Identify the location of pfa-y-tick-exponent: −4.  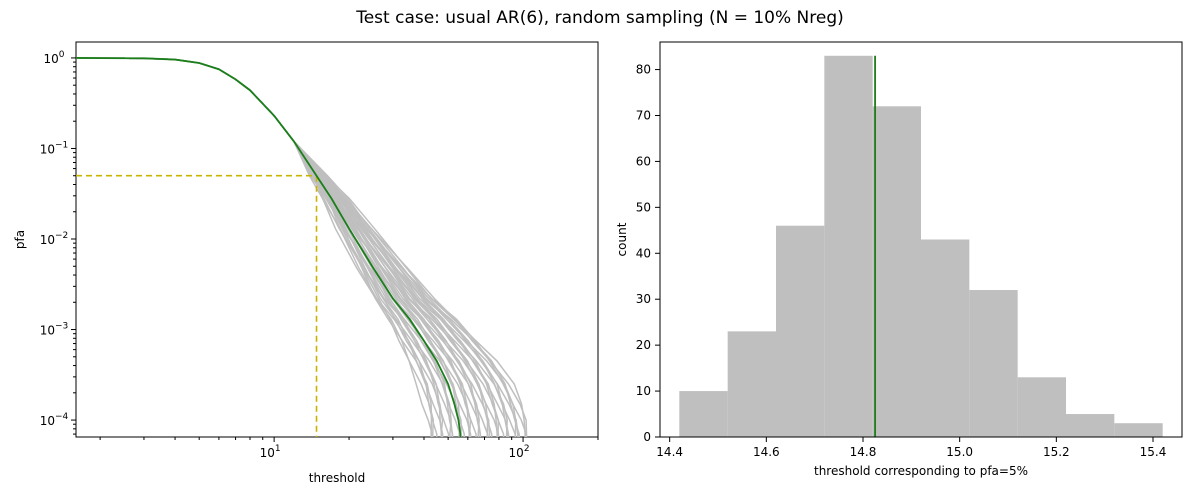
(62, 417).